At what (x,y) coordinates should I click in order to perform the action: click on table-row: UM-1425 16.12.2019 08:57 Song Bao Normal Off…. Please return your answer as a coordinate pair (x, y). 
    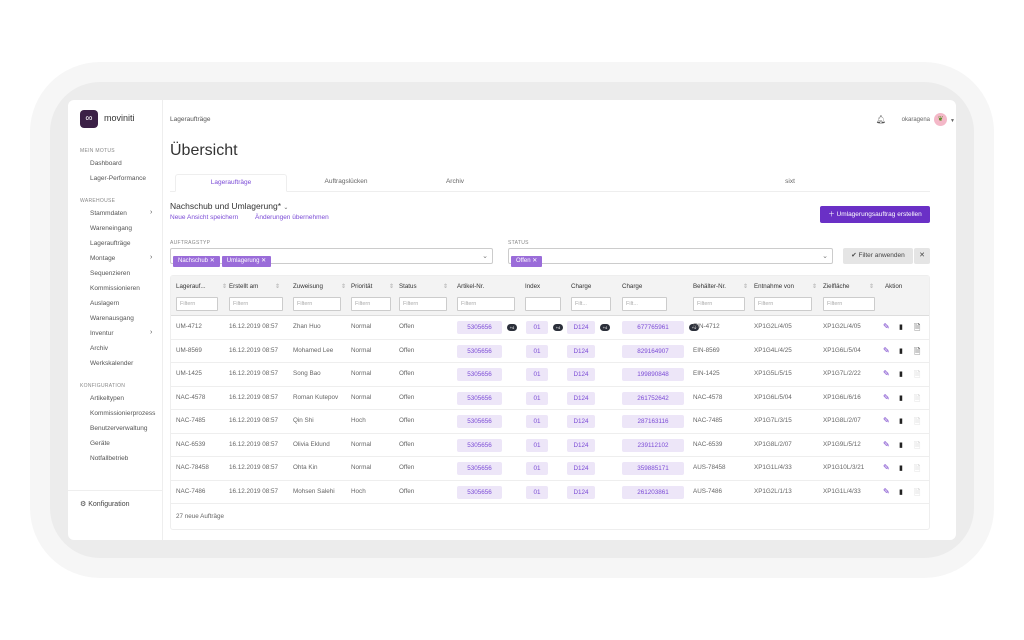
    Looking at the image, I should click on (550, 375).